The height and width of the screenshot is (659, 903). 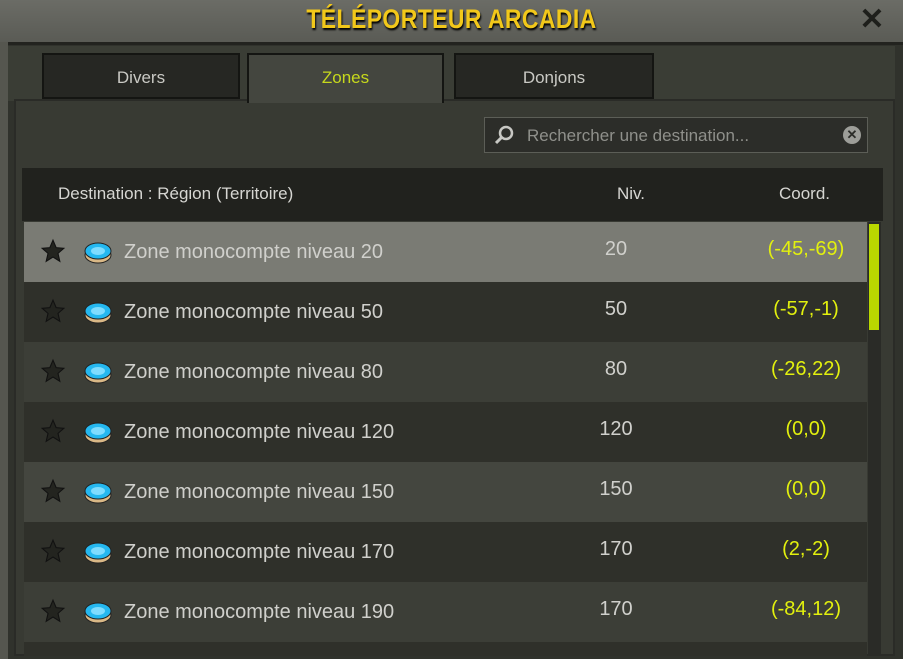 What do you see at coordinates (259, 492) in the screenshot?
I see `destination-name: Zone monocompte niveau 150` at bounding box center [259, 492].